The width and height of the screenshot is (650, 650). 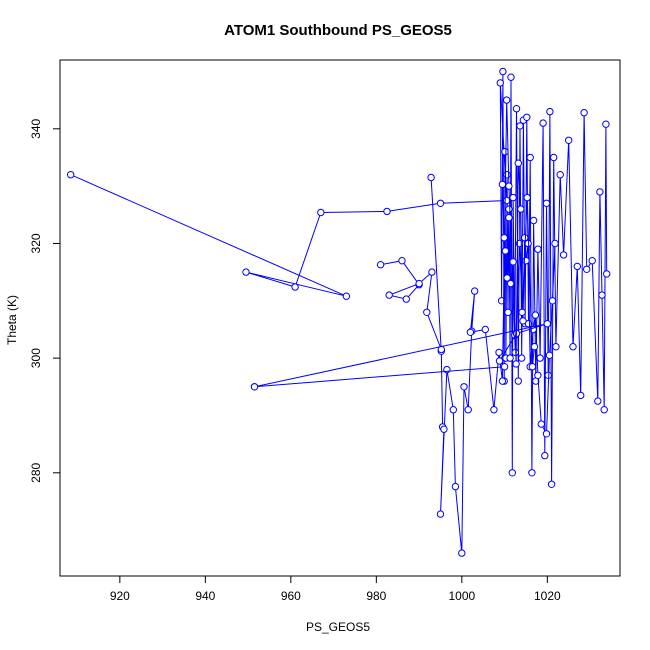 What do you see at coordinates (205, 596) in the screenshot?
I see `x-tick-label: 940` at bounding box center [205, 596].